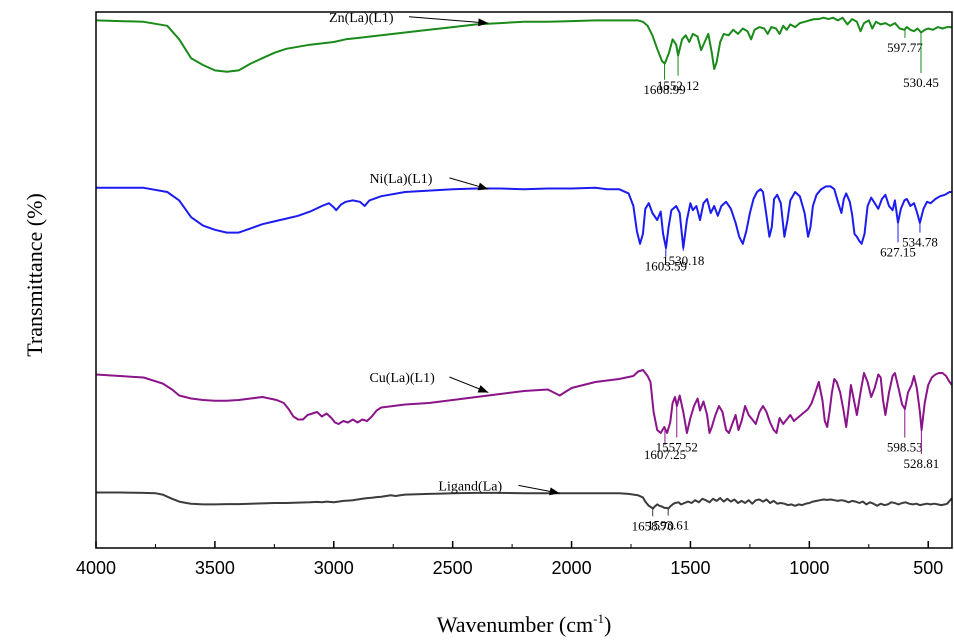 The image size is (954, 641). What do you see at coordinates (598, 618) in the screenshot?
I see `x-axis-title-superscript: -1` at bounding box center [598, 618].